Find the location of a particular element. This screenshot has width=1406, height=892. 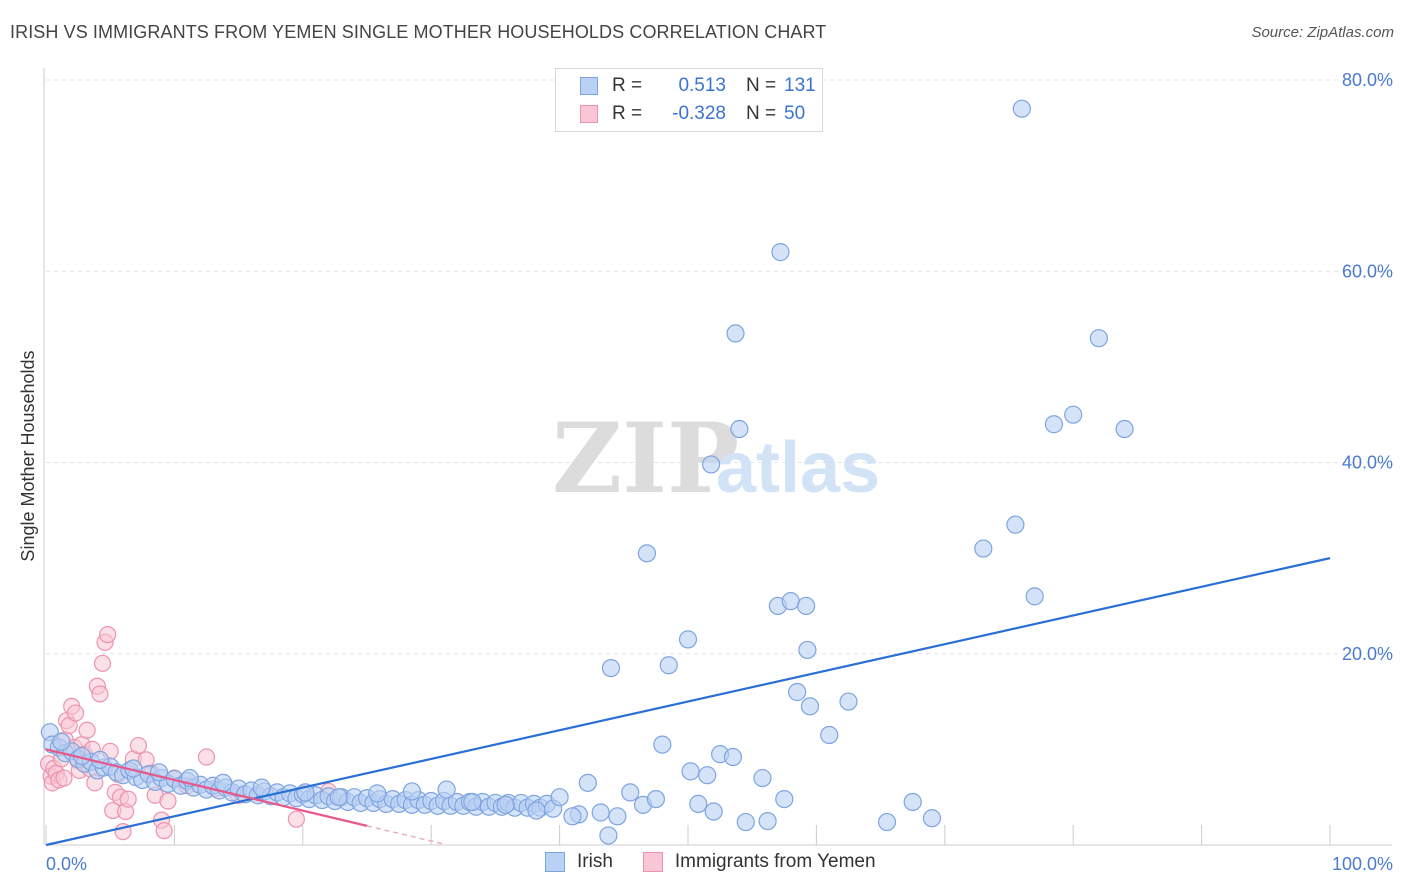

y-axis-label: Single Mother Households is located at coordinates (28, 455).